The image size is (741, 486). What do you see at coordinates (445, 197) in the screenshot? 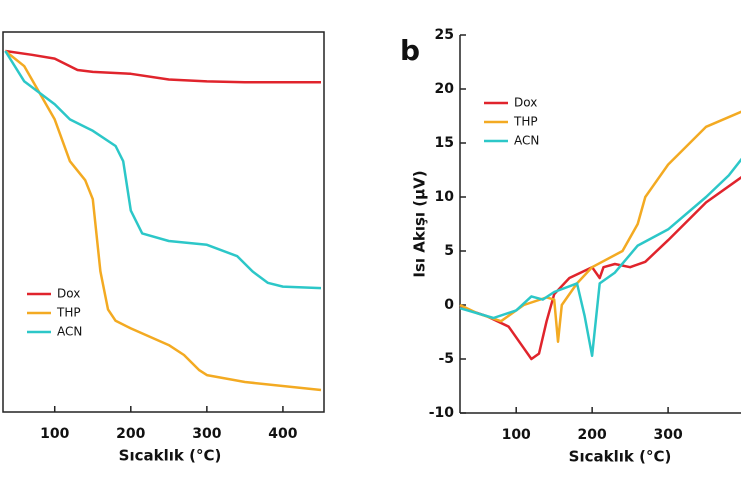
I see `y-tick-label: 10` at bounding box center [445, 197].